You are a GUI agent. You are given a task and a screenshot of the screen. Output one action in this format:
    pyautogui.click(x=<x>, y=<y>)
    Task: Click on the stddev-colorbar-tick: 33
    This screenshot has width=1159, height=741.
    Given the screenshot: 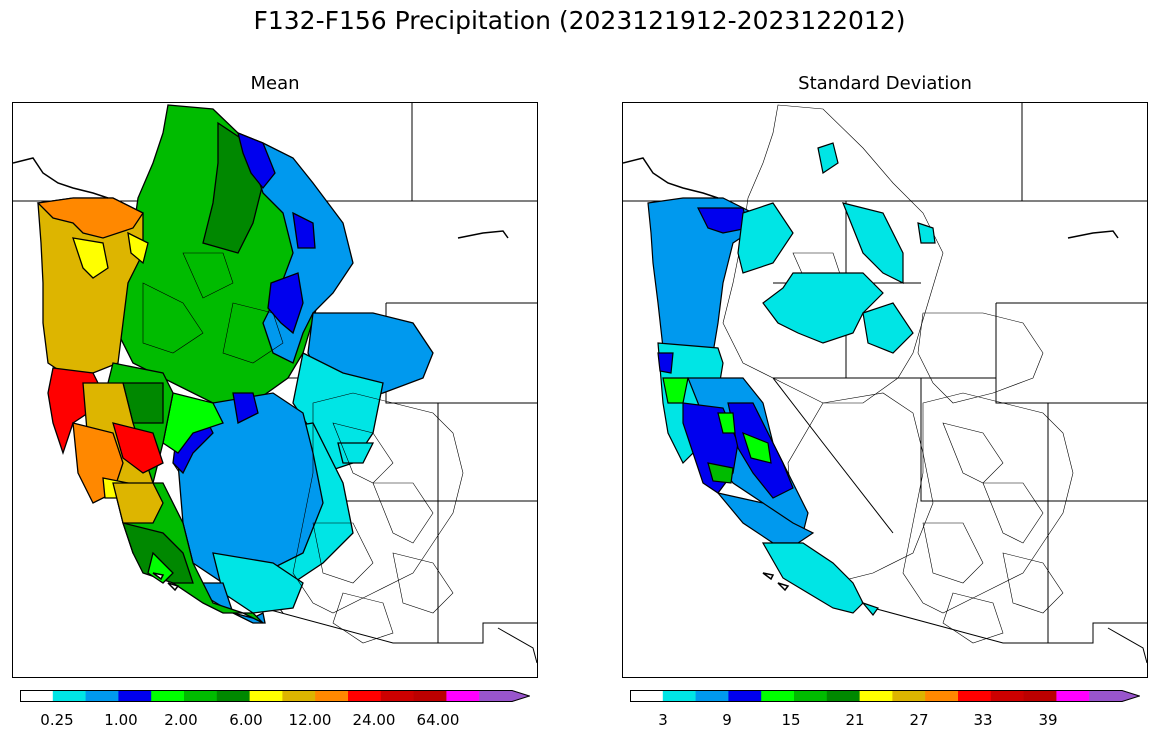 What is the action you would take?
    pyautogui.click(x=983, y=720)
    